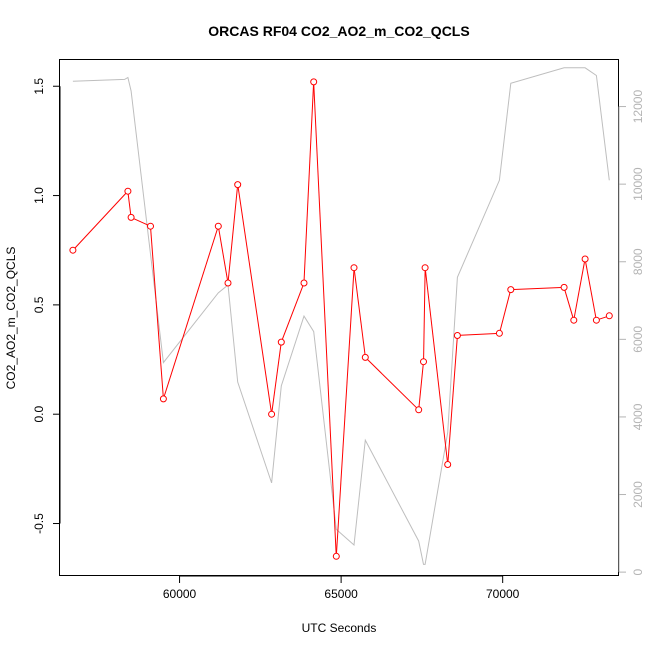 The image size is (650, 650). Describe the element at coordinates (638, 107) in the screenshot. I see `y2-tick-label: 12000` at that location.